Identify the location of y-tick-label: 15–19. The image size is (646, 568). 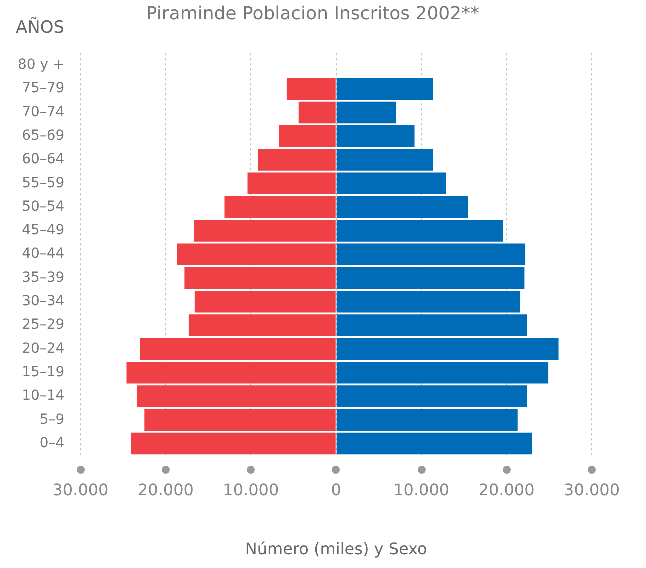
(43, 372).